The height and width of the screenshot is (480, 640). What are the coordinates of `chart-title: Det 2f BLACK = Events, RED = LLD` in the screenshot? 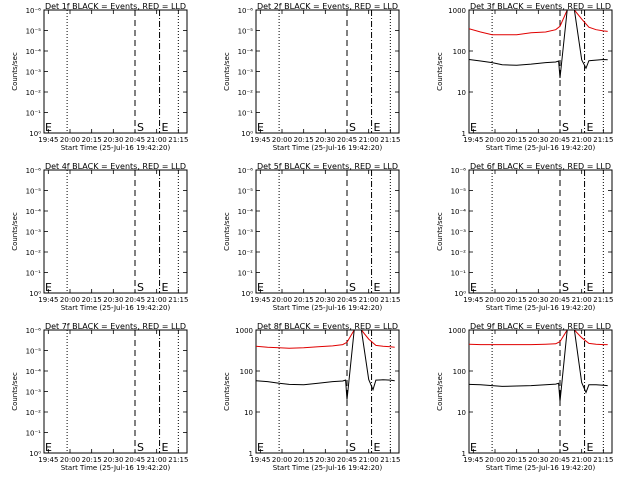 It's located at (327, 6).